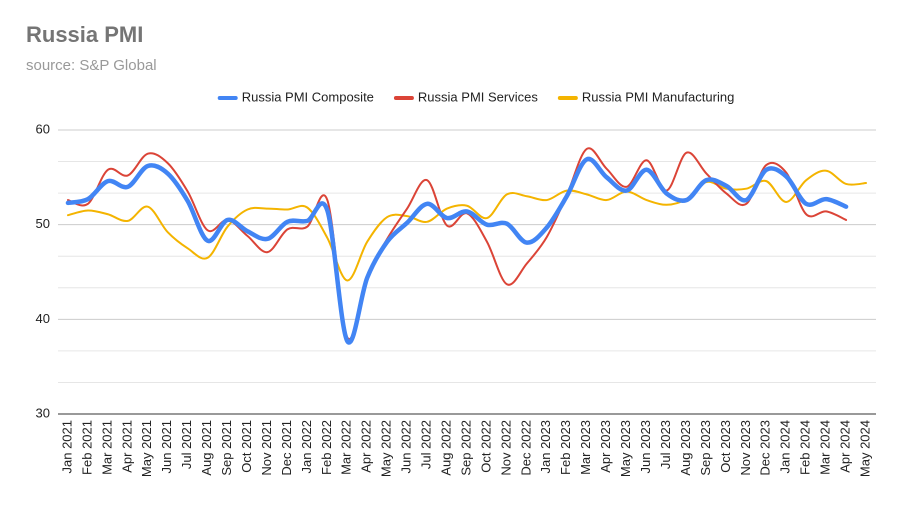  Describe the element at coordinates (585, 447) in the screenshot. I see `x-tick-label: Mar 2023` at that location.